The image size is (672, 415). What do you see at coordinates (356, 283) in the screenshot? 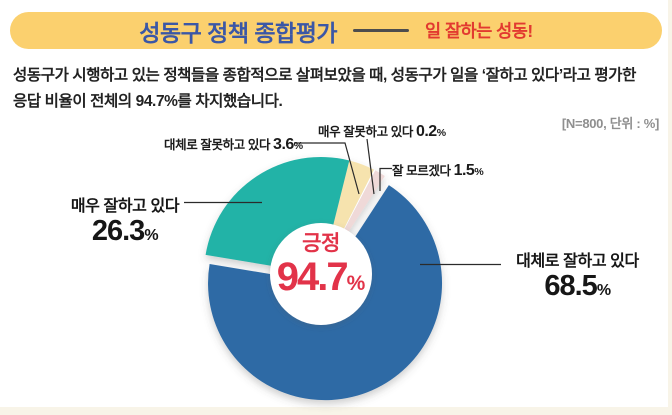
I see `center-unit: %` at bounding box center [356, 283].